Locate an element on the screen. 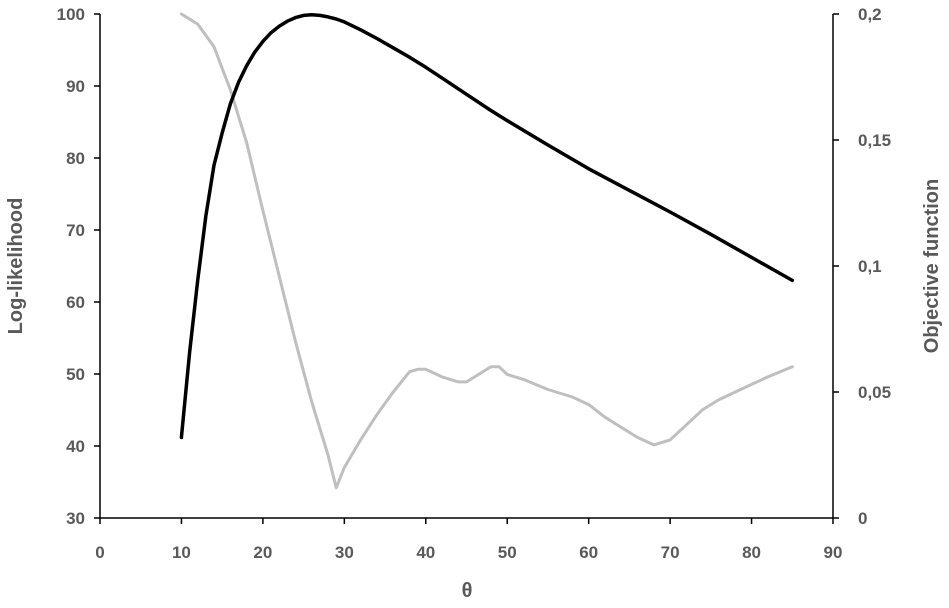 The width and height of the screenshot is (949, 608). x-axis-title: θ is located at coordinates (467, 591).